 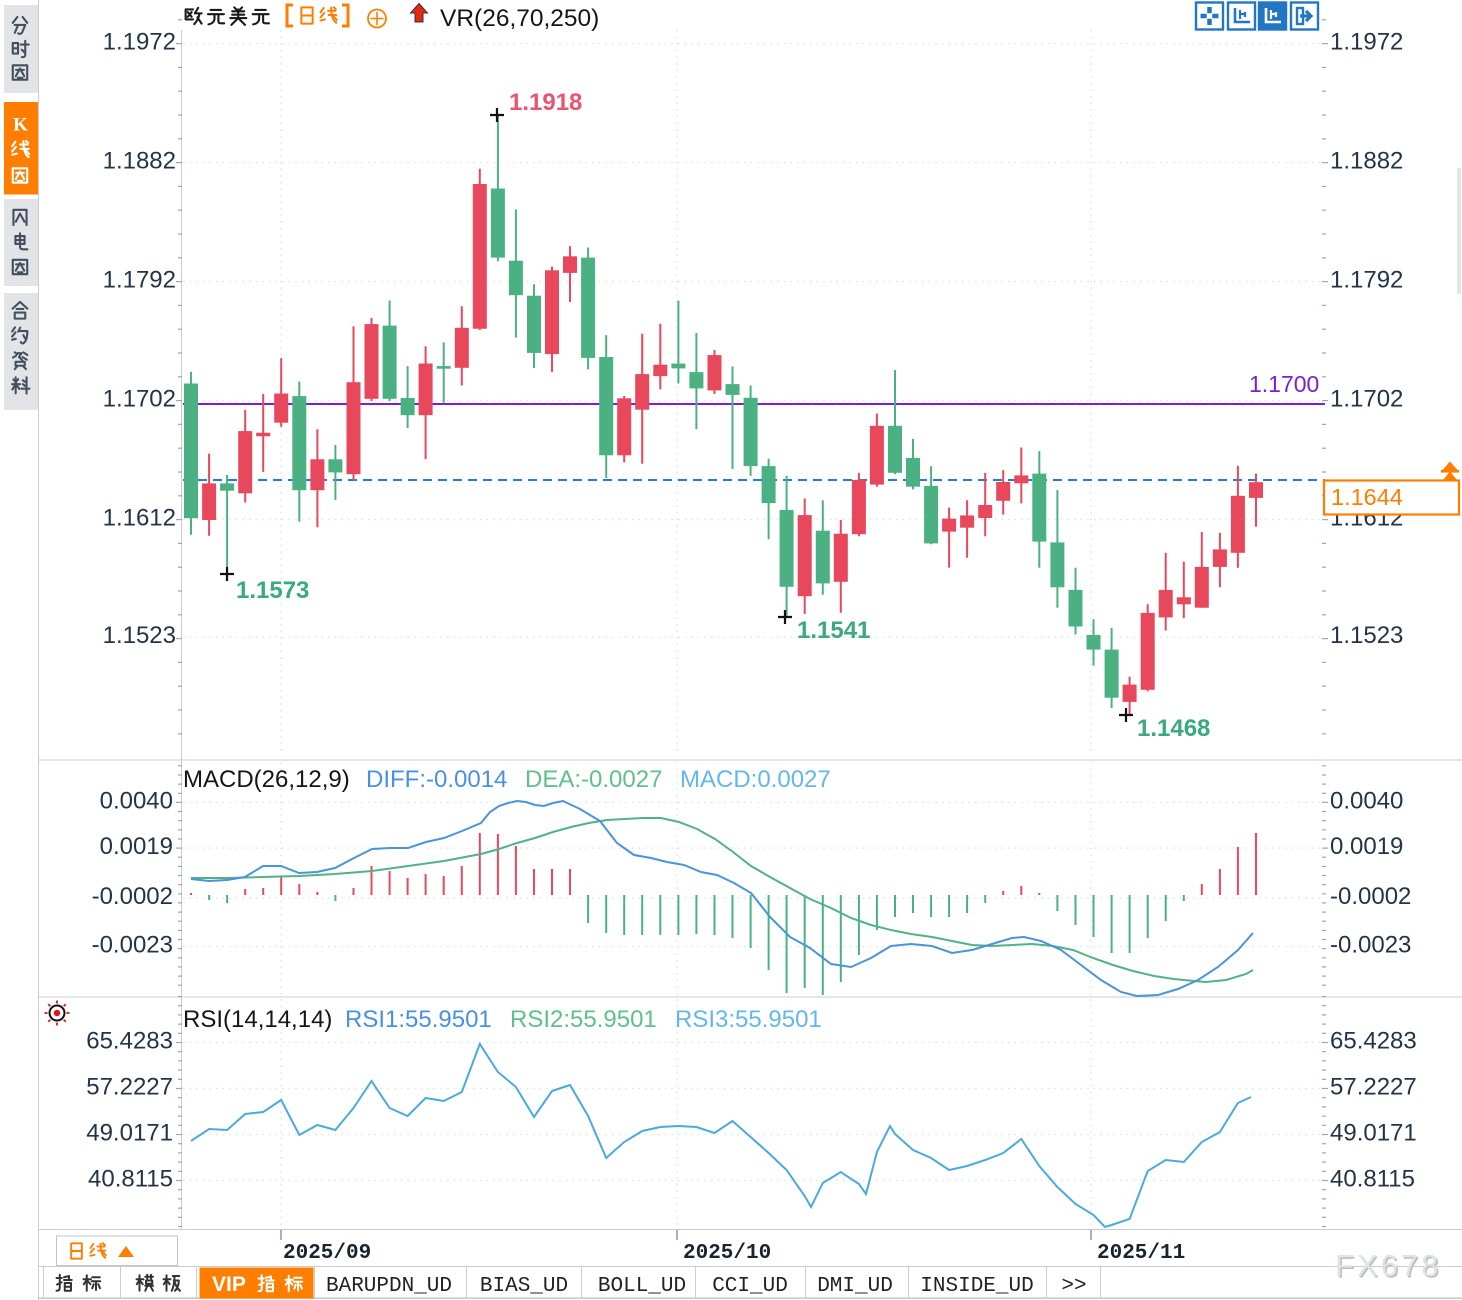 What do you see at coordinates (855, 1286) in the screenshot?
I see `svg-text: DMI_UD` at bounding box center [855, 1286].